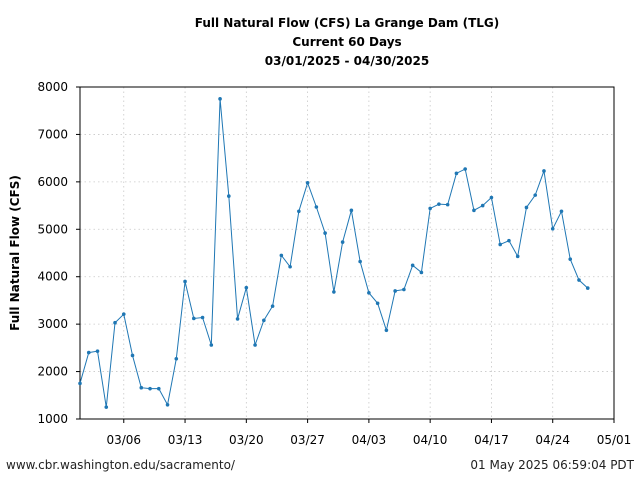  I want to click on x-tick-label: 04/03, so click(369, 440).